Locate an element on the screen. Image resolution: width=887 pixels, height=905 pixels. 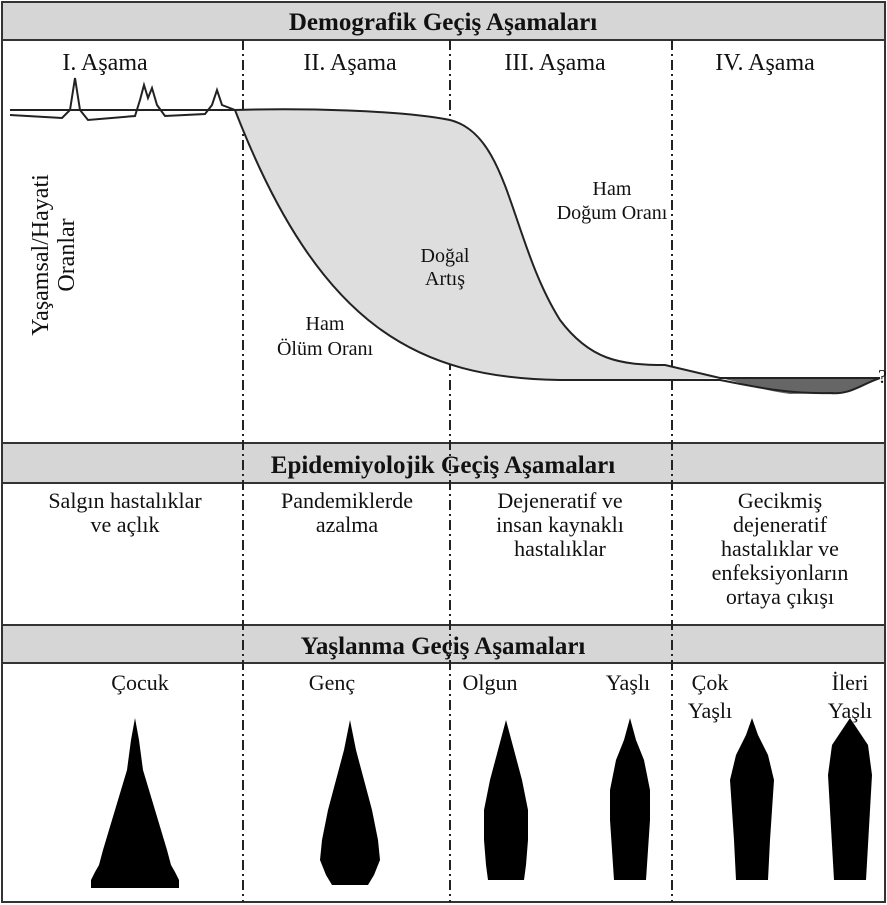
stage-text: azalma is located at coordinates (347, 524).